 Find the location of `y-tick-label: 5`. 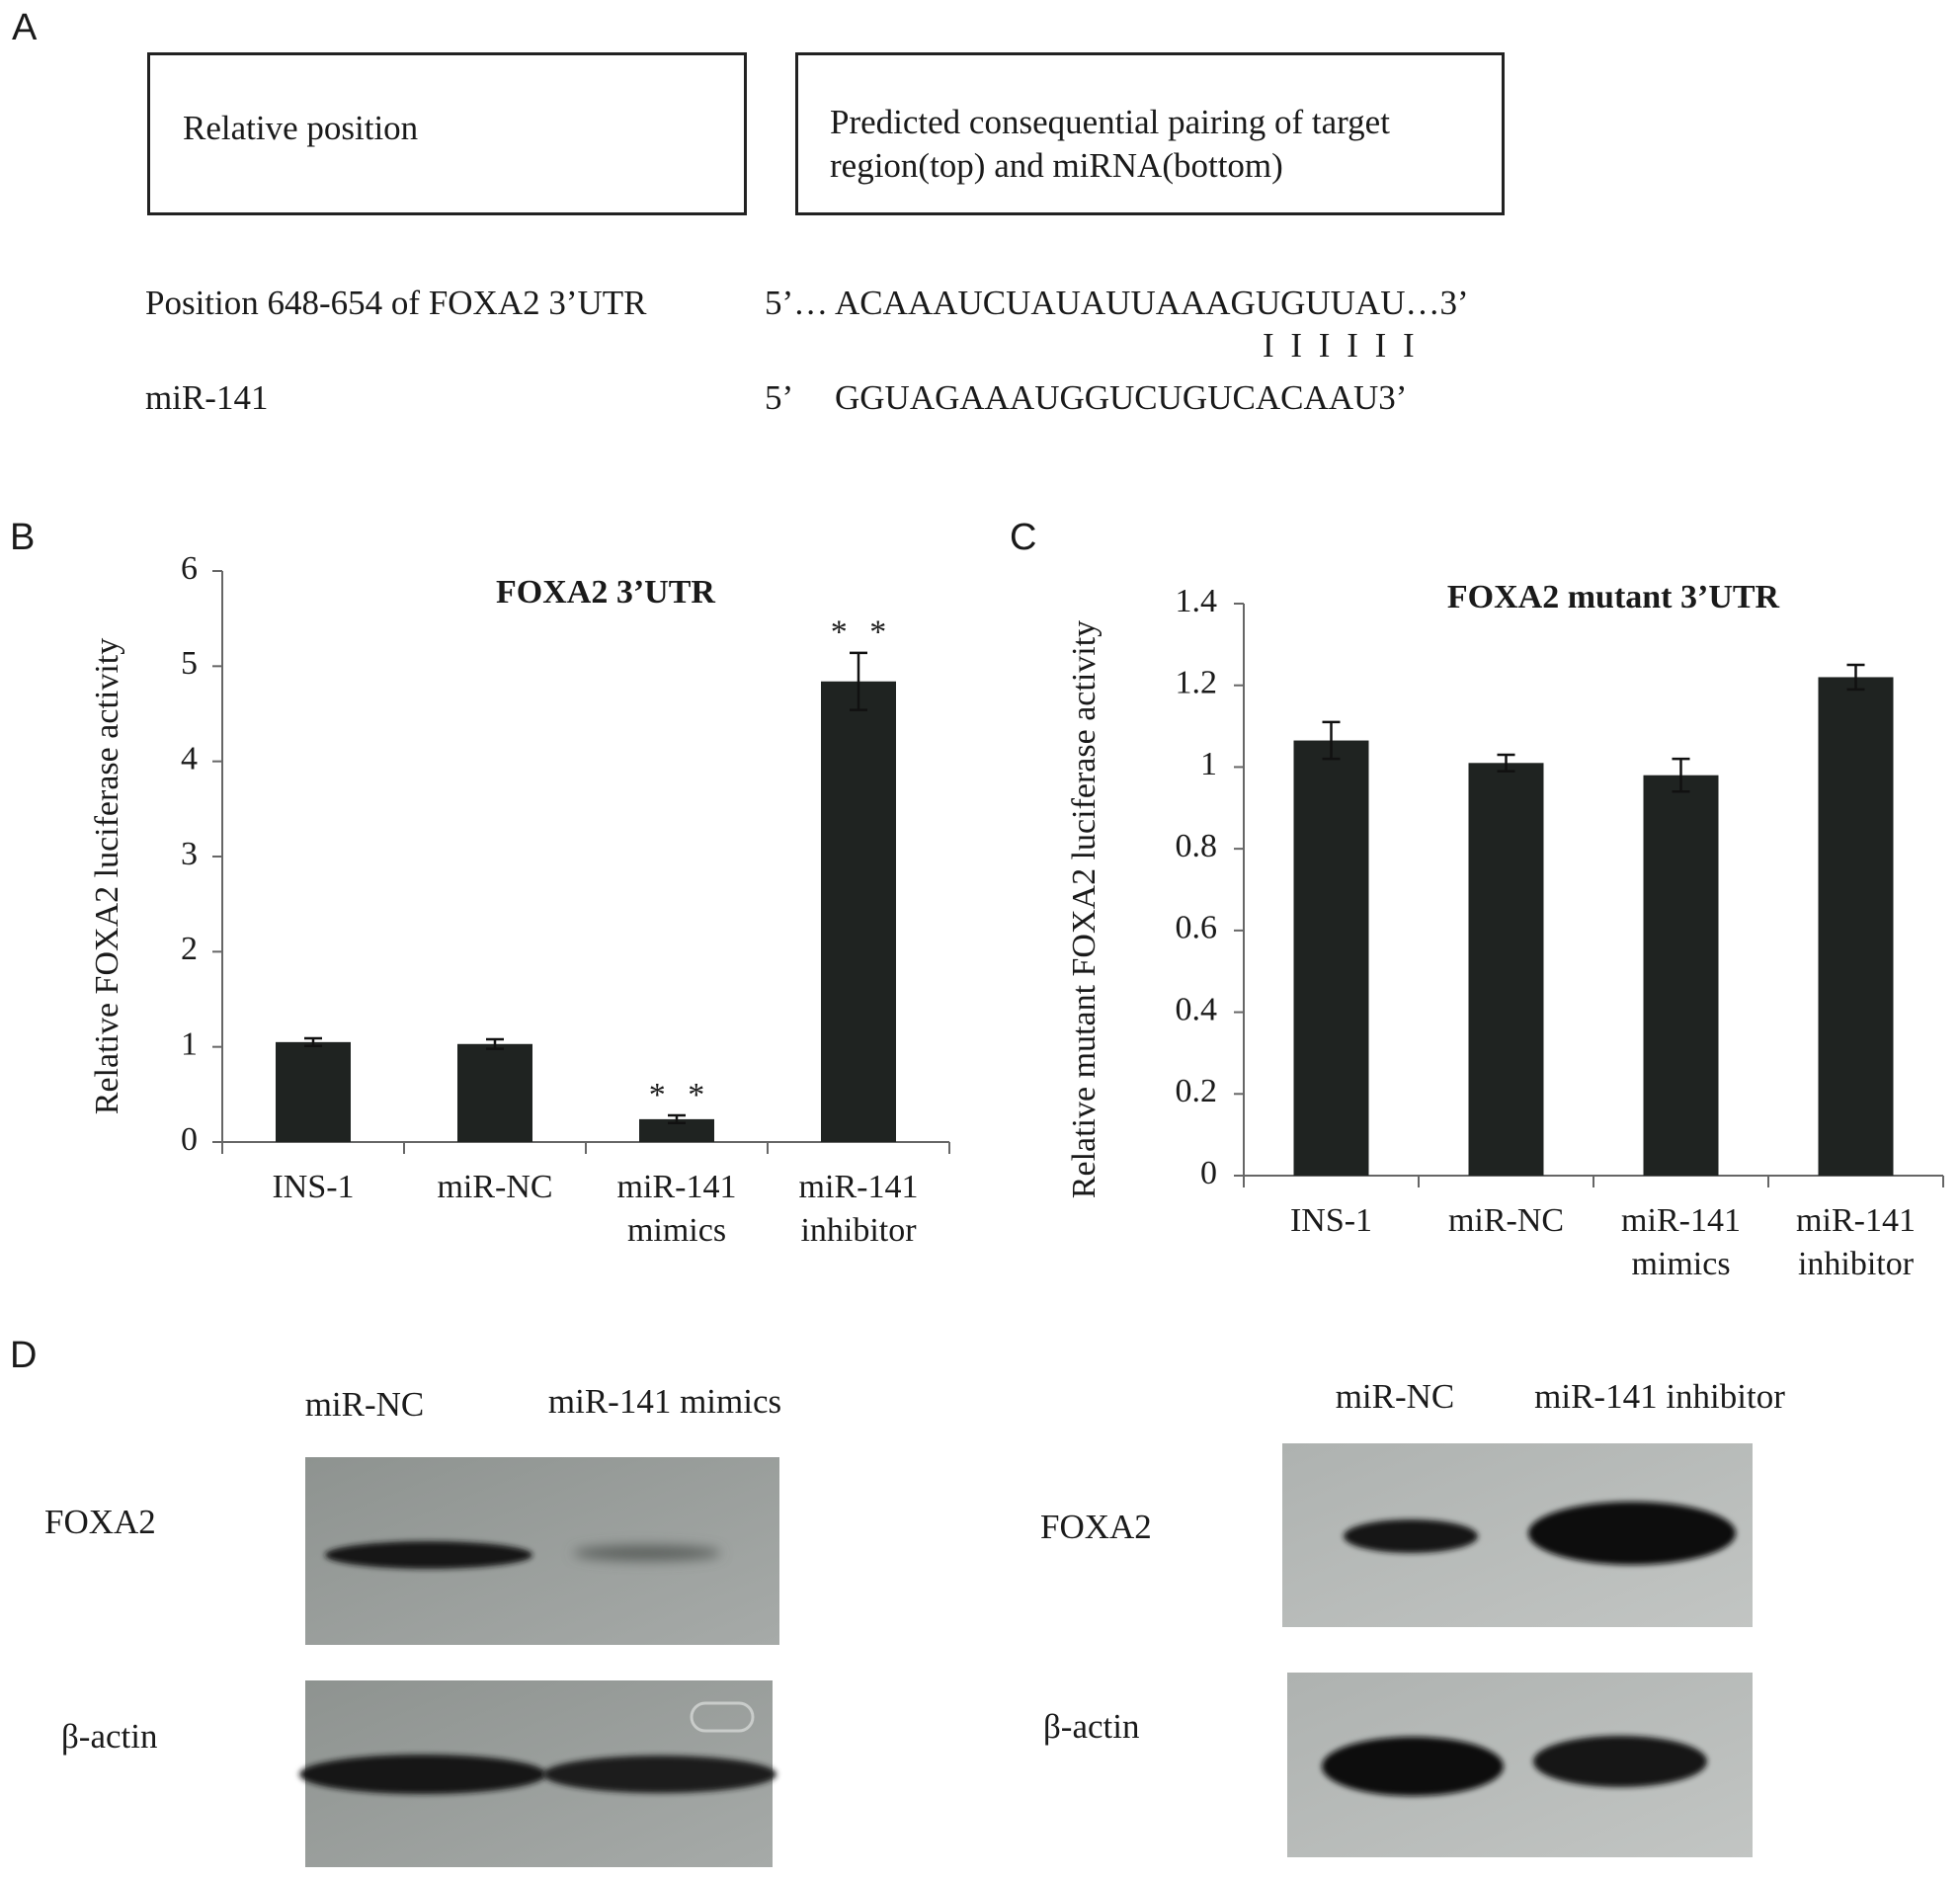

y-tick-label: 5 is located at coordinates (189, 663).